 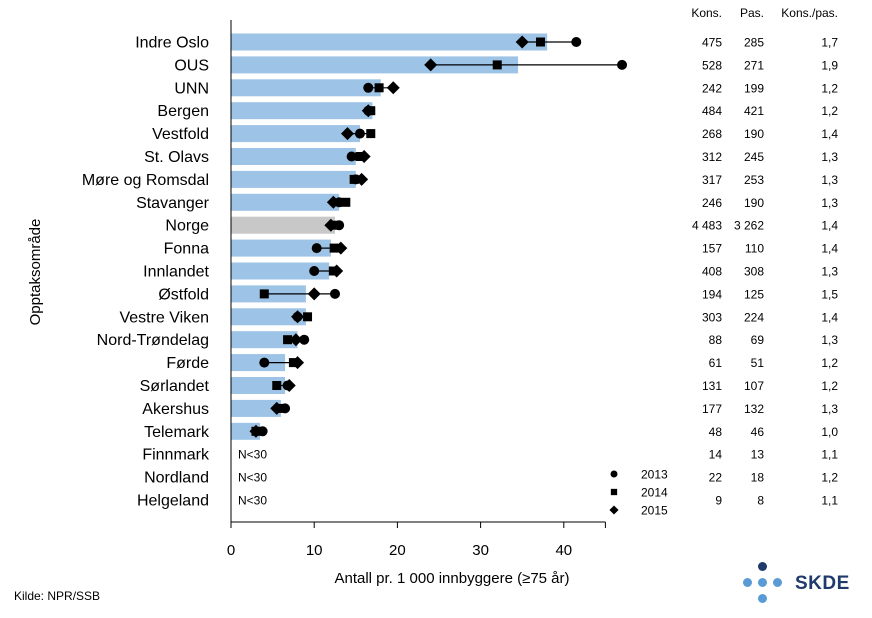 I want to click on table-cell: 1,0, so click(x=829, y=432).